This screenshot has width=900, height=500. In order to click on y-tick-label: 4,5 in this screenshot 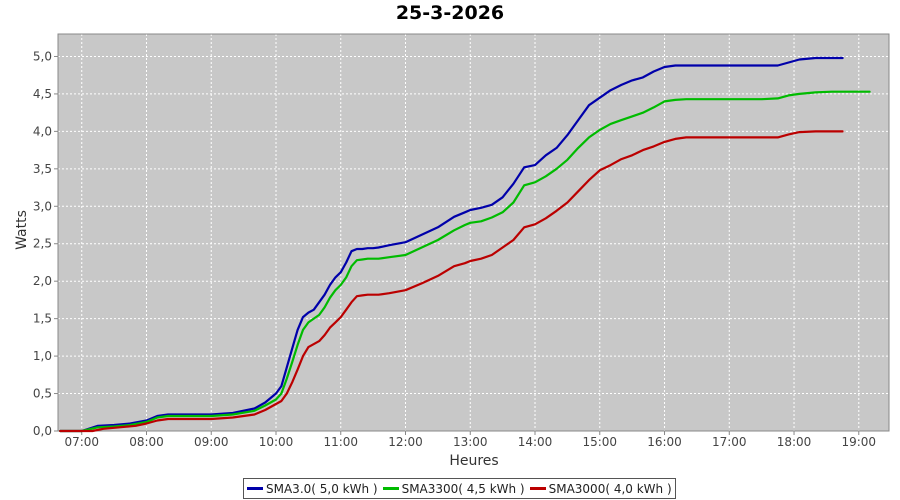, I will do `click(42, 94)`.